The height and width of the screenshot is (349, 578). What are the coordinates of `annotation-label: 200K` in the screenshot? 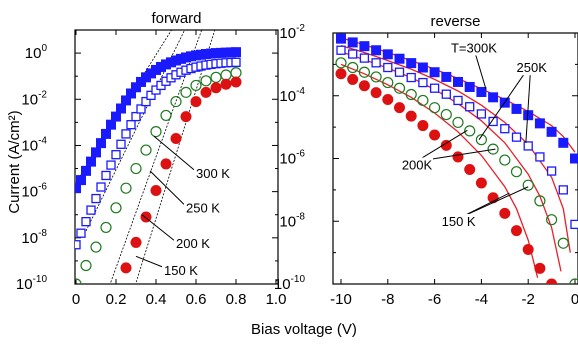 It's located at (417, 164).